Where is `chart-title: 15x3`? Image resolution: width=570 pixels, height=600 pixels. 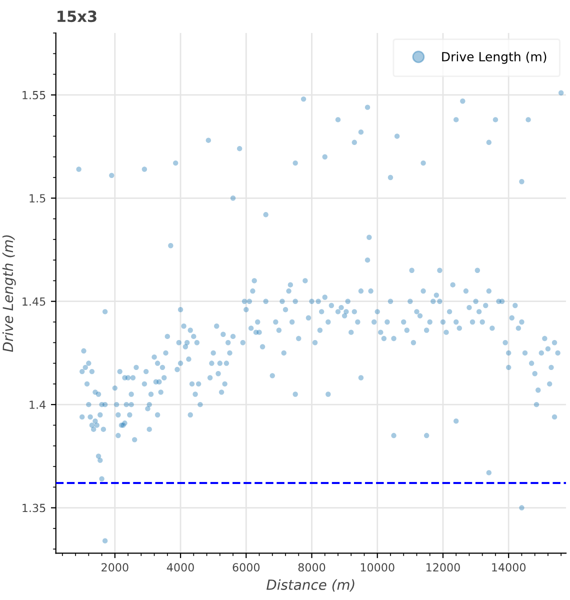
chart-title: 15x3 is located at coordinates (77, 16).